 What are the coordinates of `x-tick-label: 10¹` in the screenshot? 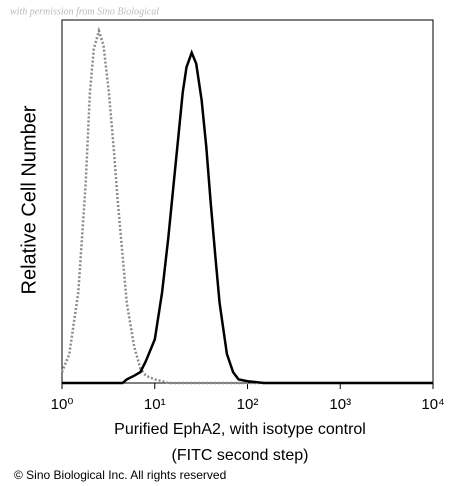 It's located at (155, 404).